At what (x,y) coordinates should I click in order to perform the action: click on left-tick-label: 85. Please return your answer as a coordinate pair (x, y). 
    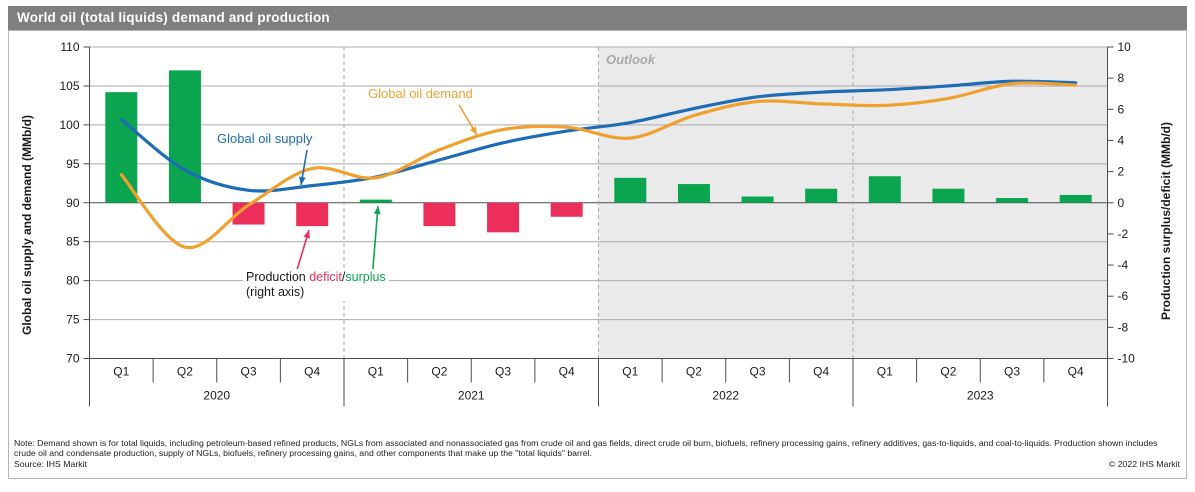
    Looking at the image, I should click on (73, 242).